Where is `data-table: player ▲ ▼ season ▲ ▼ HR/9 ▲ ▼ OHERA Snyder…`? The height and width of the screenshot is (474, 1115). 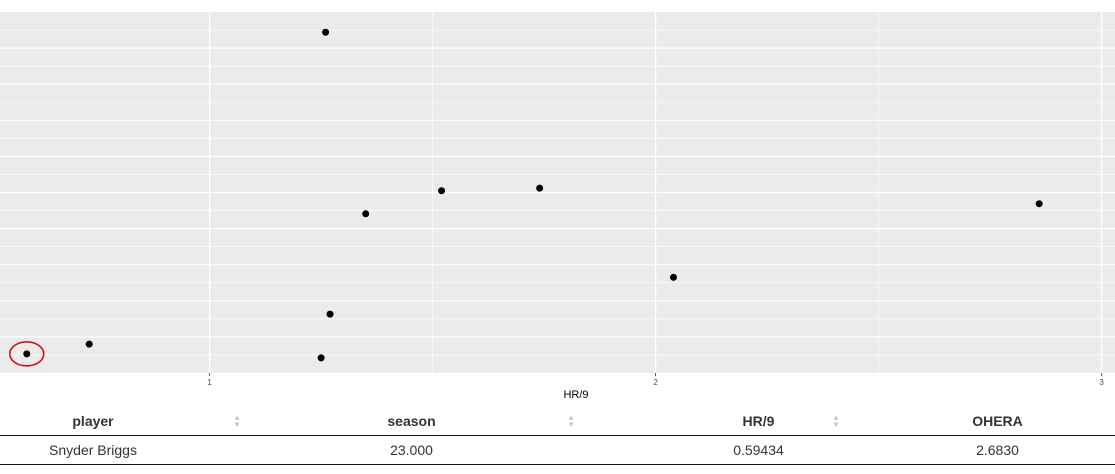
data-table: player ▲ ▼ season ▲ ▼ HR/9 ▲ ▼ OHERA Snyder… is located at coordinates (557, 436).